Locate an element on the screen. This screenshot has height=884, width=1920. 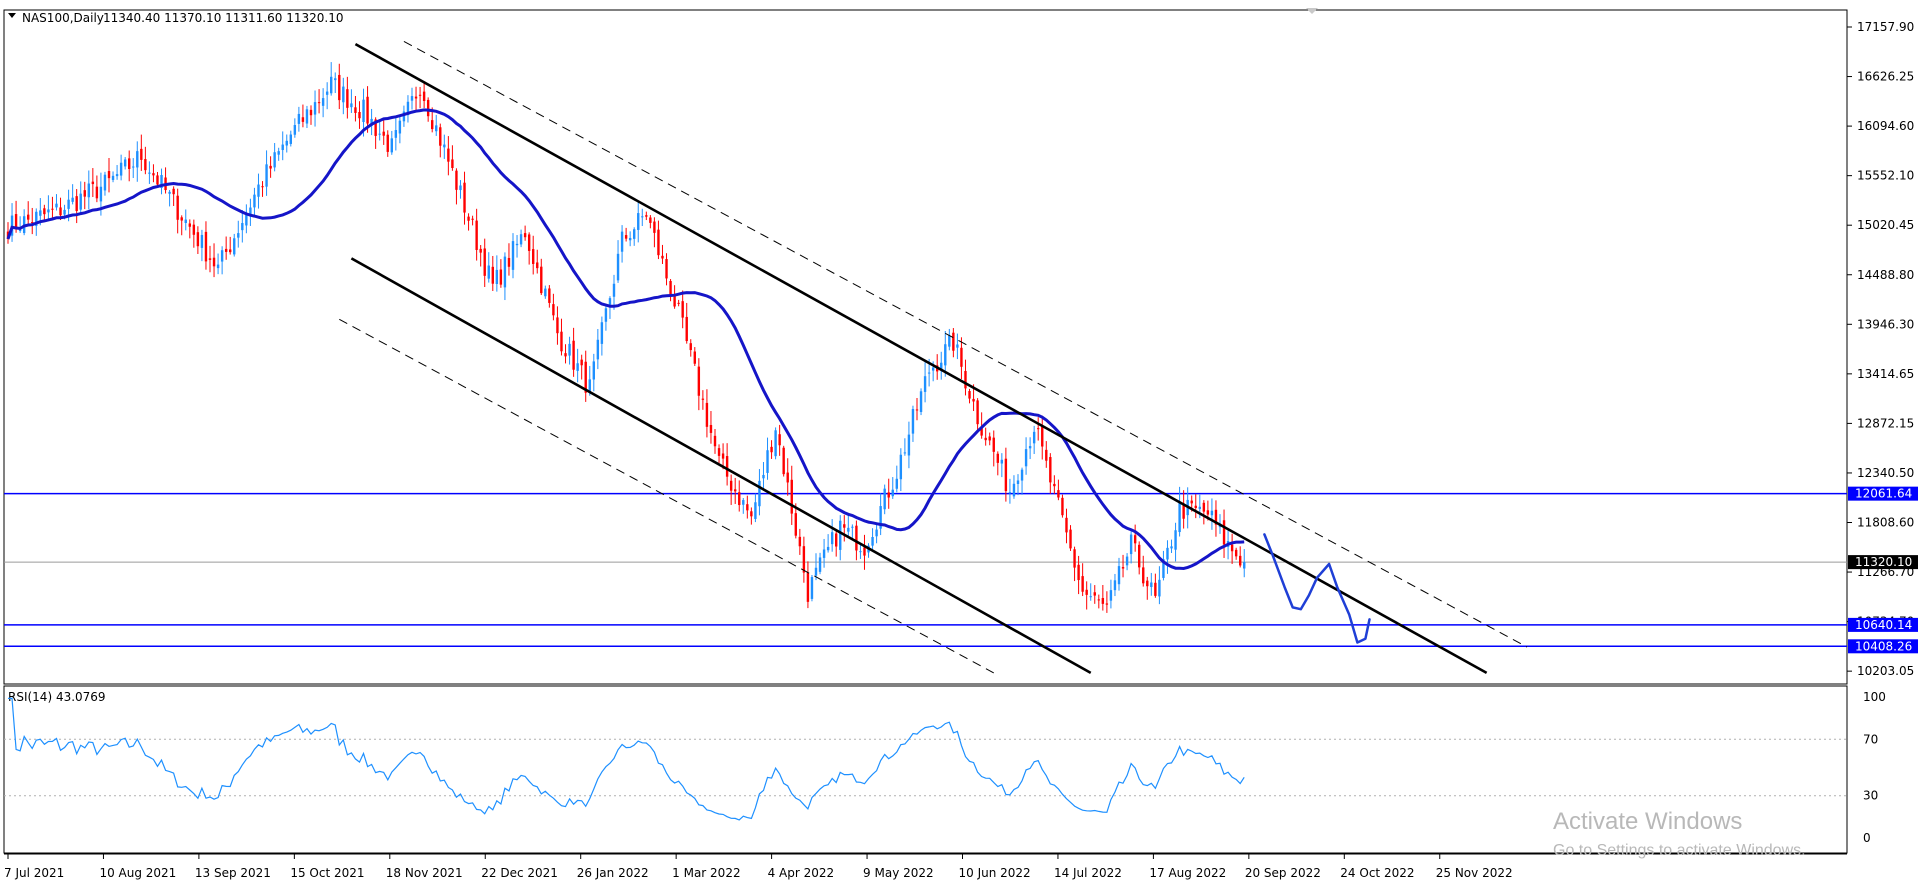
current-price-badge is located at coordinates (1883, 562).